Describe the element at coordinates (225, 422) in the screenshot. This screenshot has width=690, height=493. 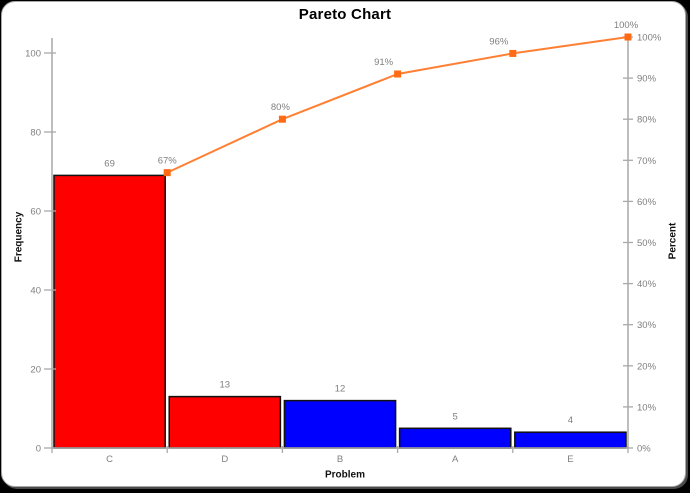
I see `bar-D` at that location.